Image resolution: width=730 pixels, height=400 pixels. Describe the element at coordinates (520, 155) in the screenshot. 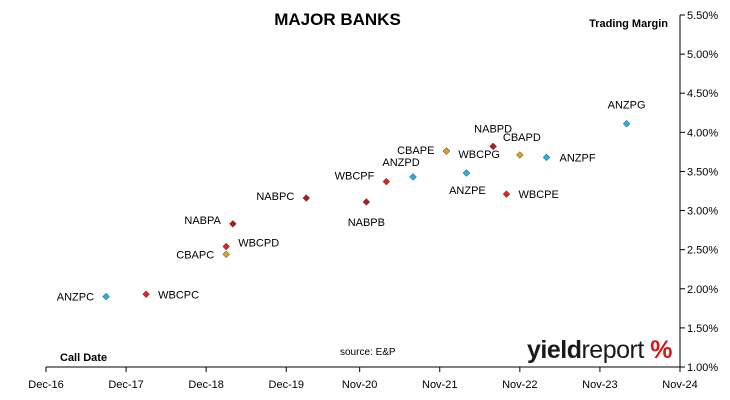

I see `data-point-cbapd` at that location.